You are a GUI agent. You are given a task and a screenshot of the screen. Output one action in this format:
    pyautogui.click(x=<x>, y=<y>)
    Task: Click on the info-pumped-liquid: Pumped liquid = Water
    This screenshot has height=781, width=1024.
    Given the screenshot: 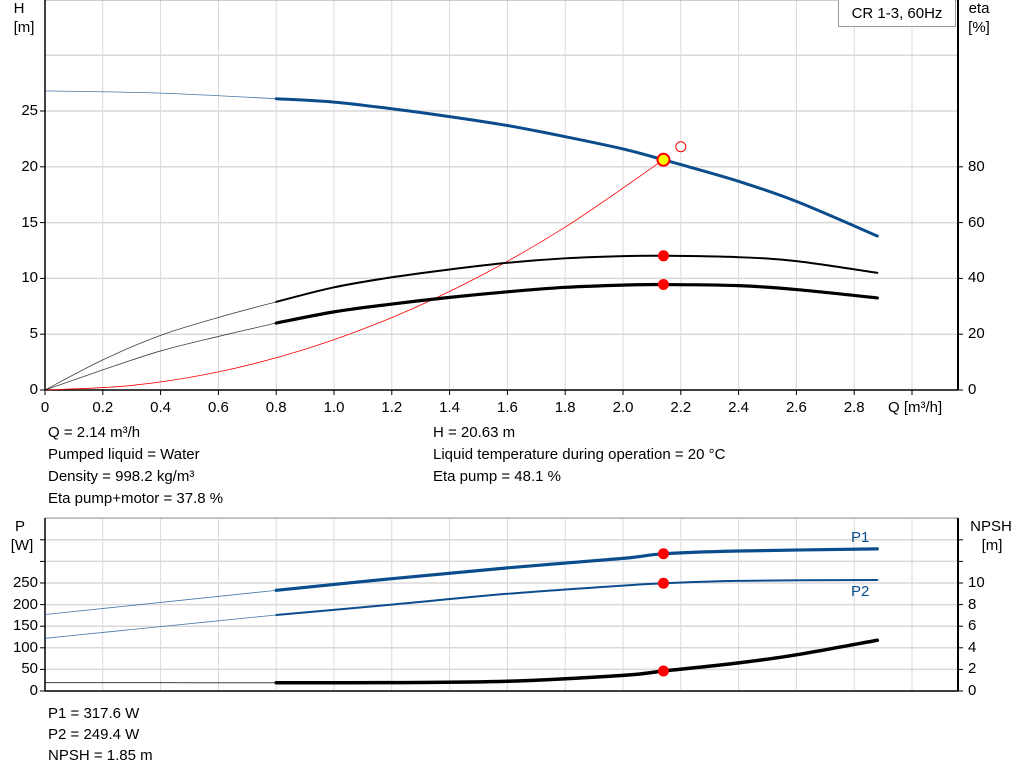 What is the action you would take?
    pyautogui.click(x=124, y=454)
    